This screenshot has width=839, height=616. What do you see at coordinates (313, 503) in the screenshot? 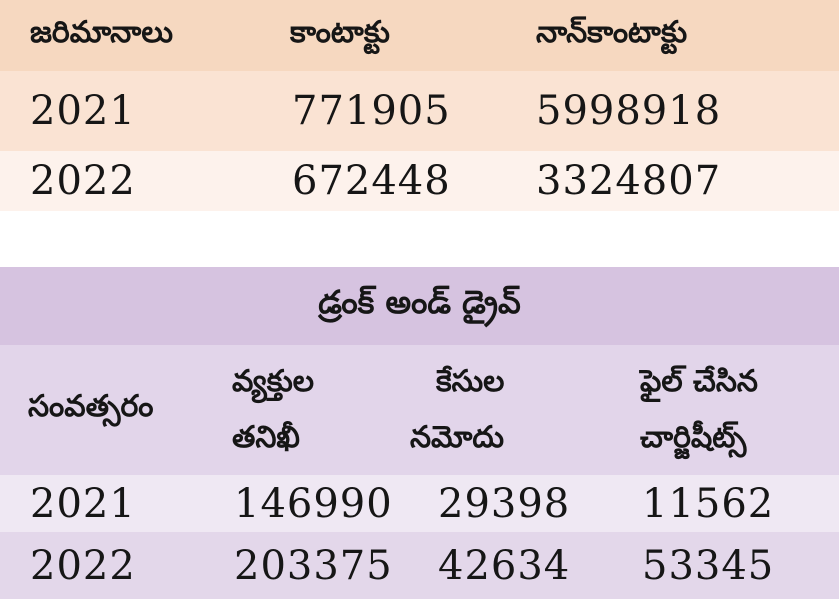
I see `dd-persons-cell: 146990` at bounding box center [313, 503].